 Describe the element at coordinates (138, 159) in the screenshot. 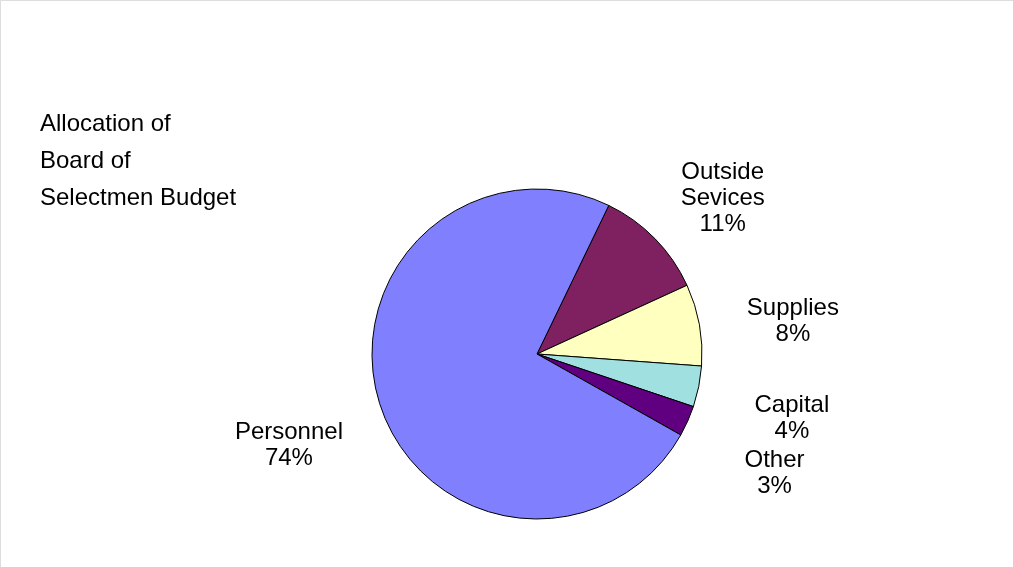

I see `chart-title: Allocation of Board of Selectmen Budget` at that location.